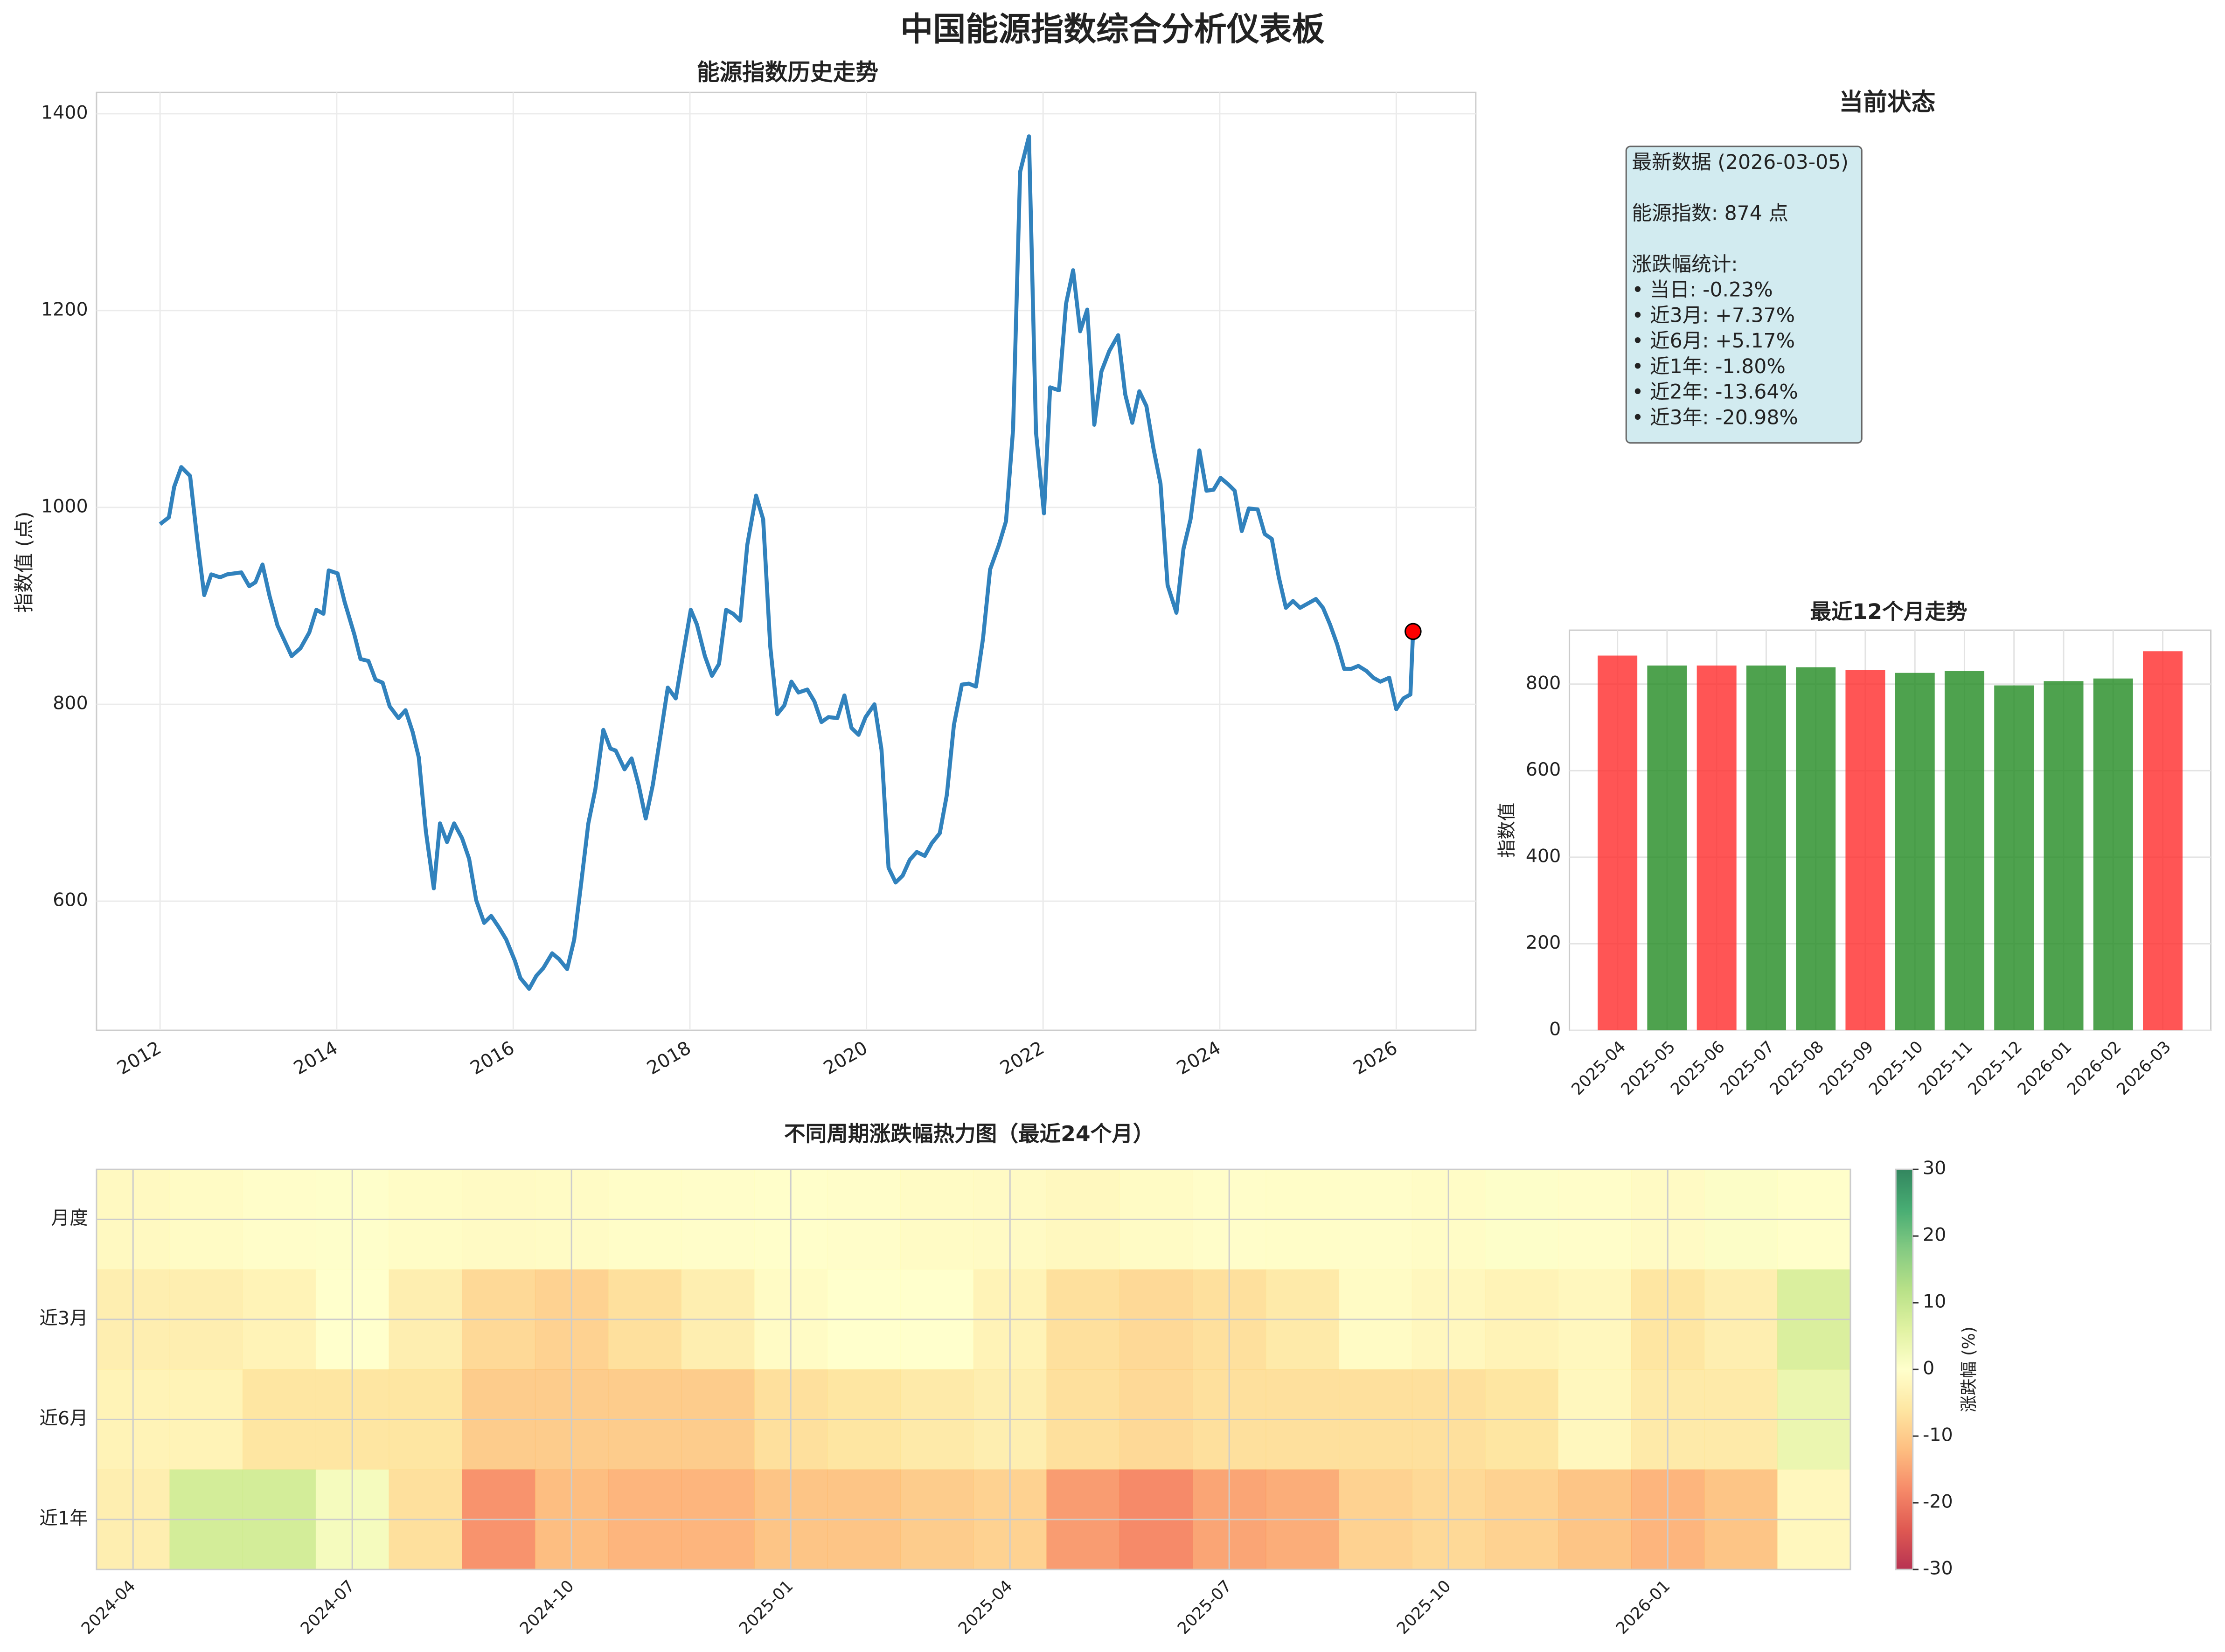 This screenshot has width=2225, height=1652. I want to click on y-tick-label: 400, so click(1543, 856).